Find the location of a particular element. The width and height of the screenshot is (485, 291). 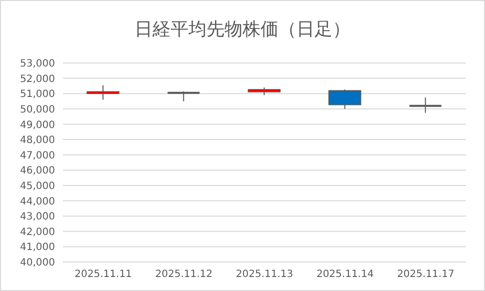

y-tick-label: 42,000 is located at coordinates (37, 232).